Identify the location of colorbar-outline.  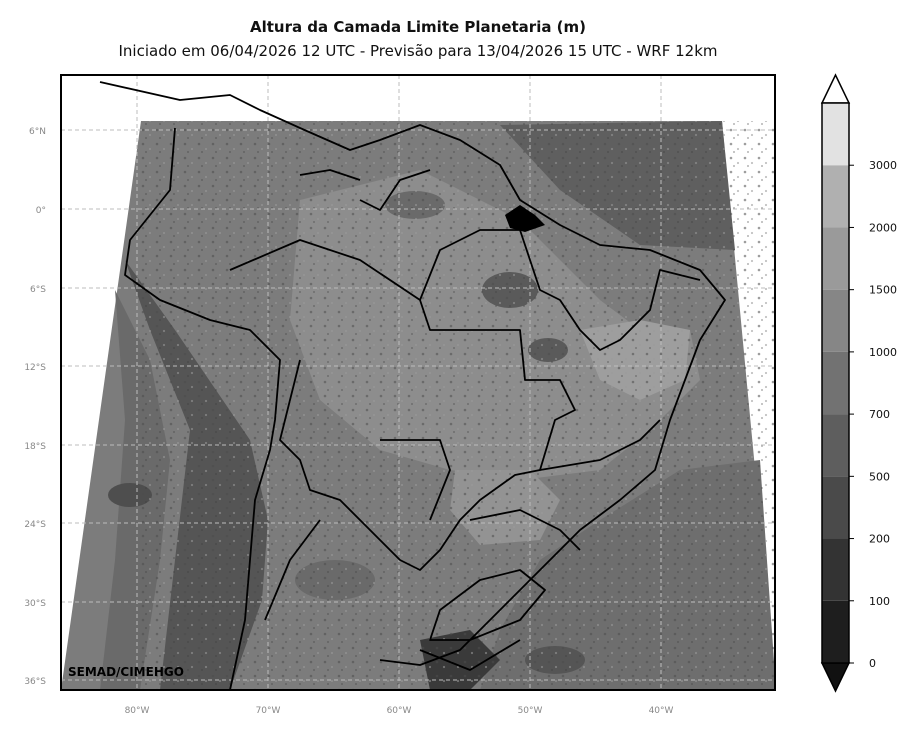
(835, 383).